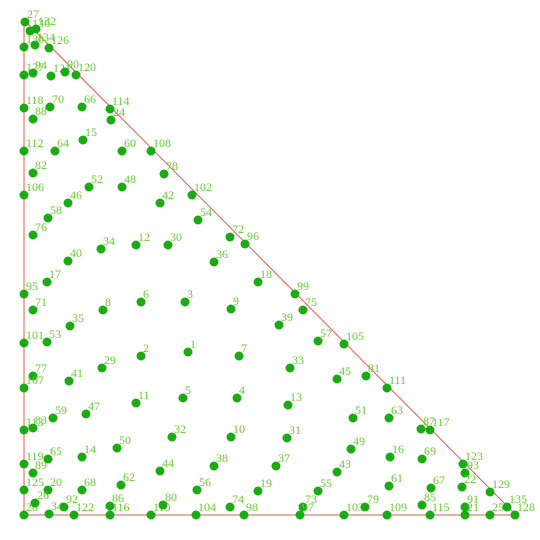 This screenshot has height=540, width=540. What do you see at coordinates (77, 373) in the screenshot?
I see `node-label: 41` at bounding box center [77, 373].